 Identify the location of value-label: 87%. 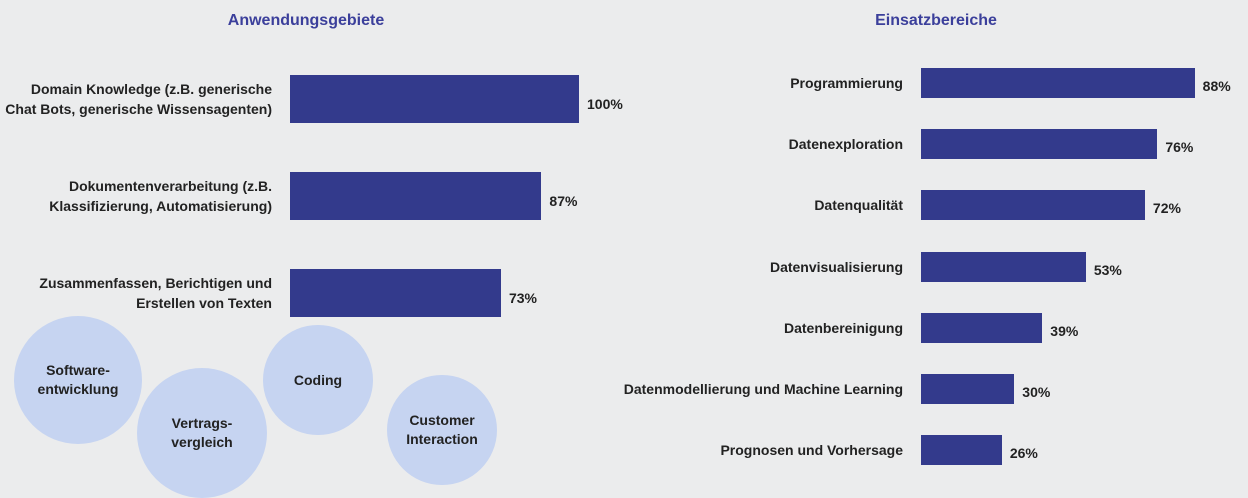
(563, 200).